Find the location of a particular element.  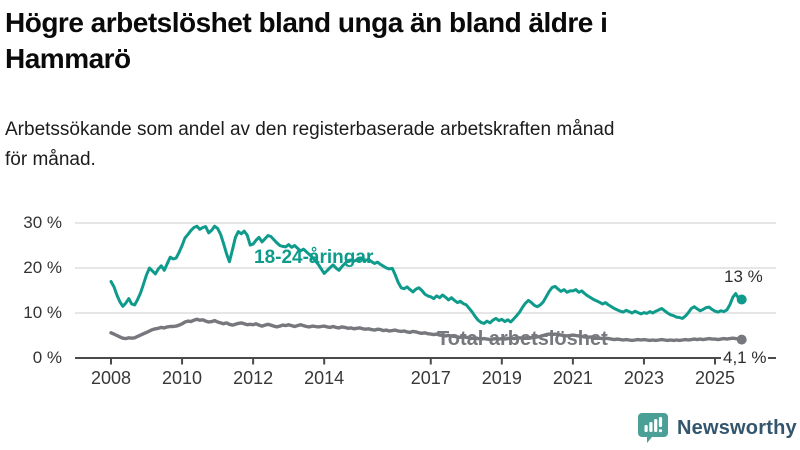

end-value-label-youth: 13 % is located at coordinates (743, 276).